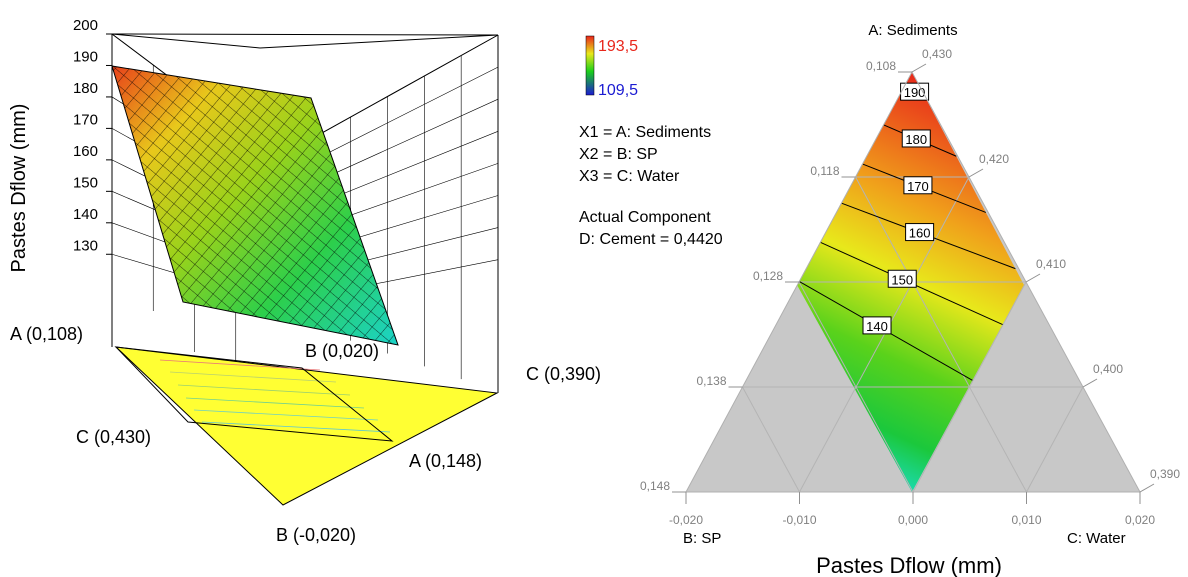 The height and width of the screenshot is (577, 1188). Describe the element at coordinates (85, 182) in the screenshot. I see `z-tick-label: 150` at that location.